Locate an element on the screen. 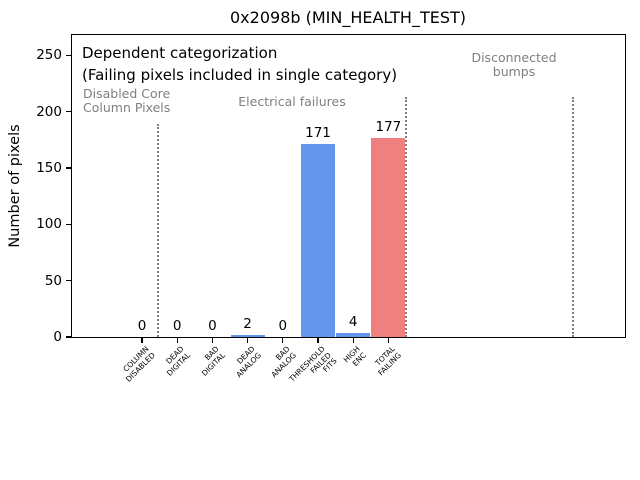 This screenshot has width=640, height=480. value-label-3: 2 is located at coordinates (247, 323).